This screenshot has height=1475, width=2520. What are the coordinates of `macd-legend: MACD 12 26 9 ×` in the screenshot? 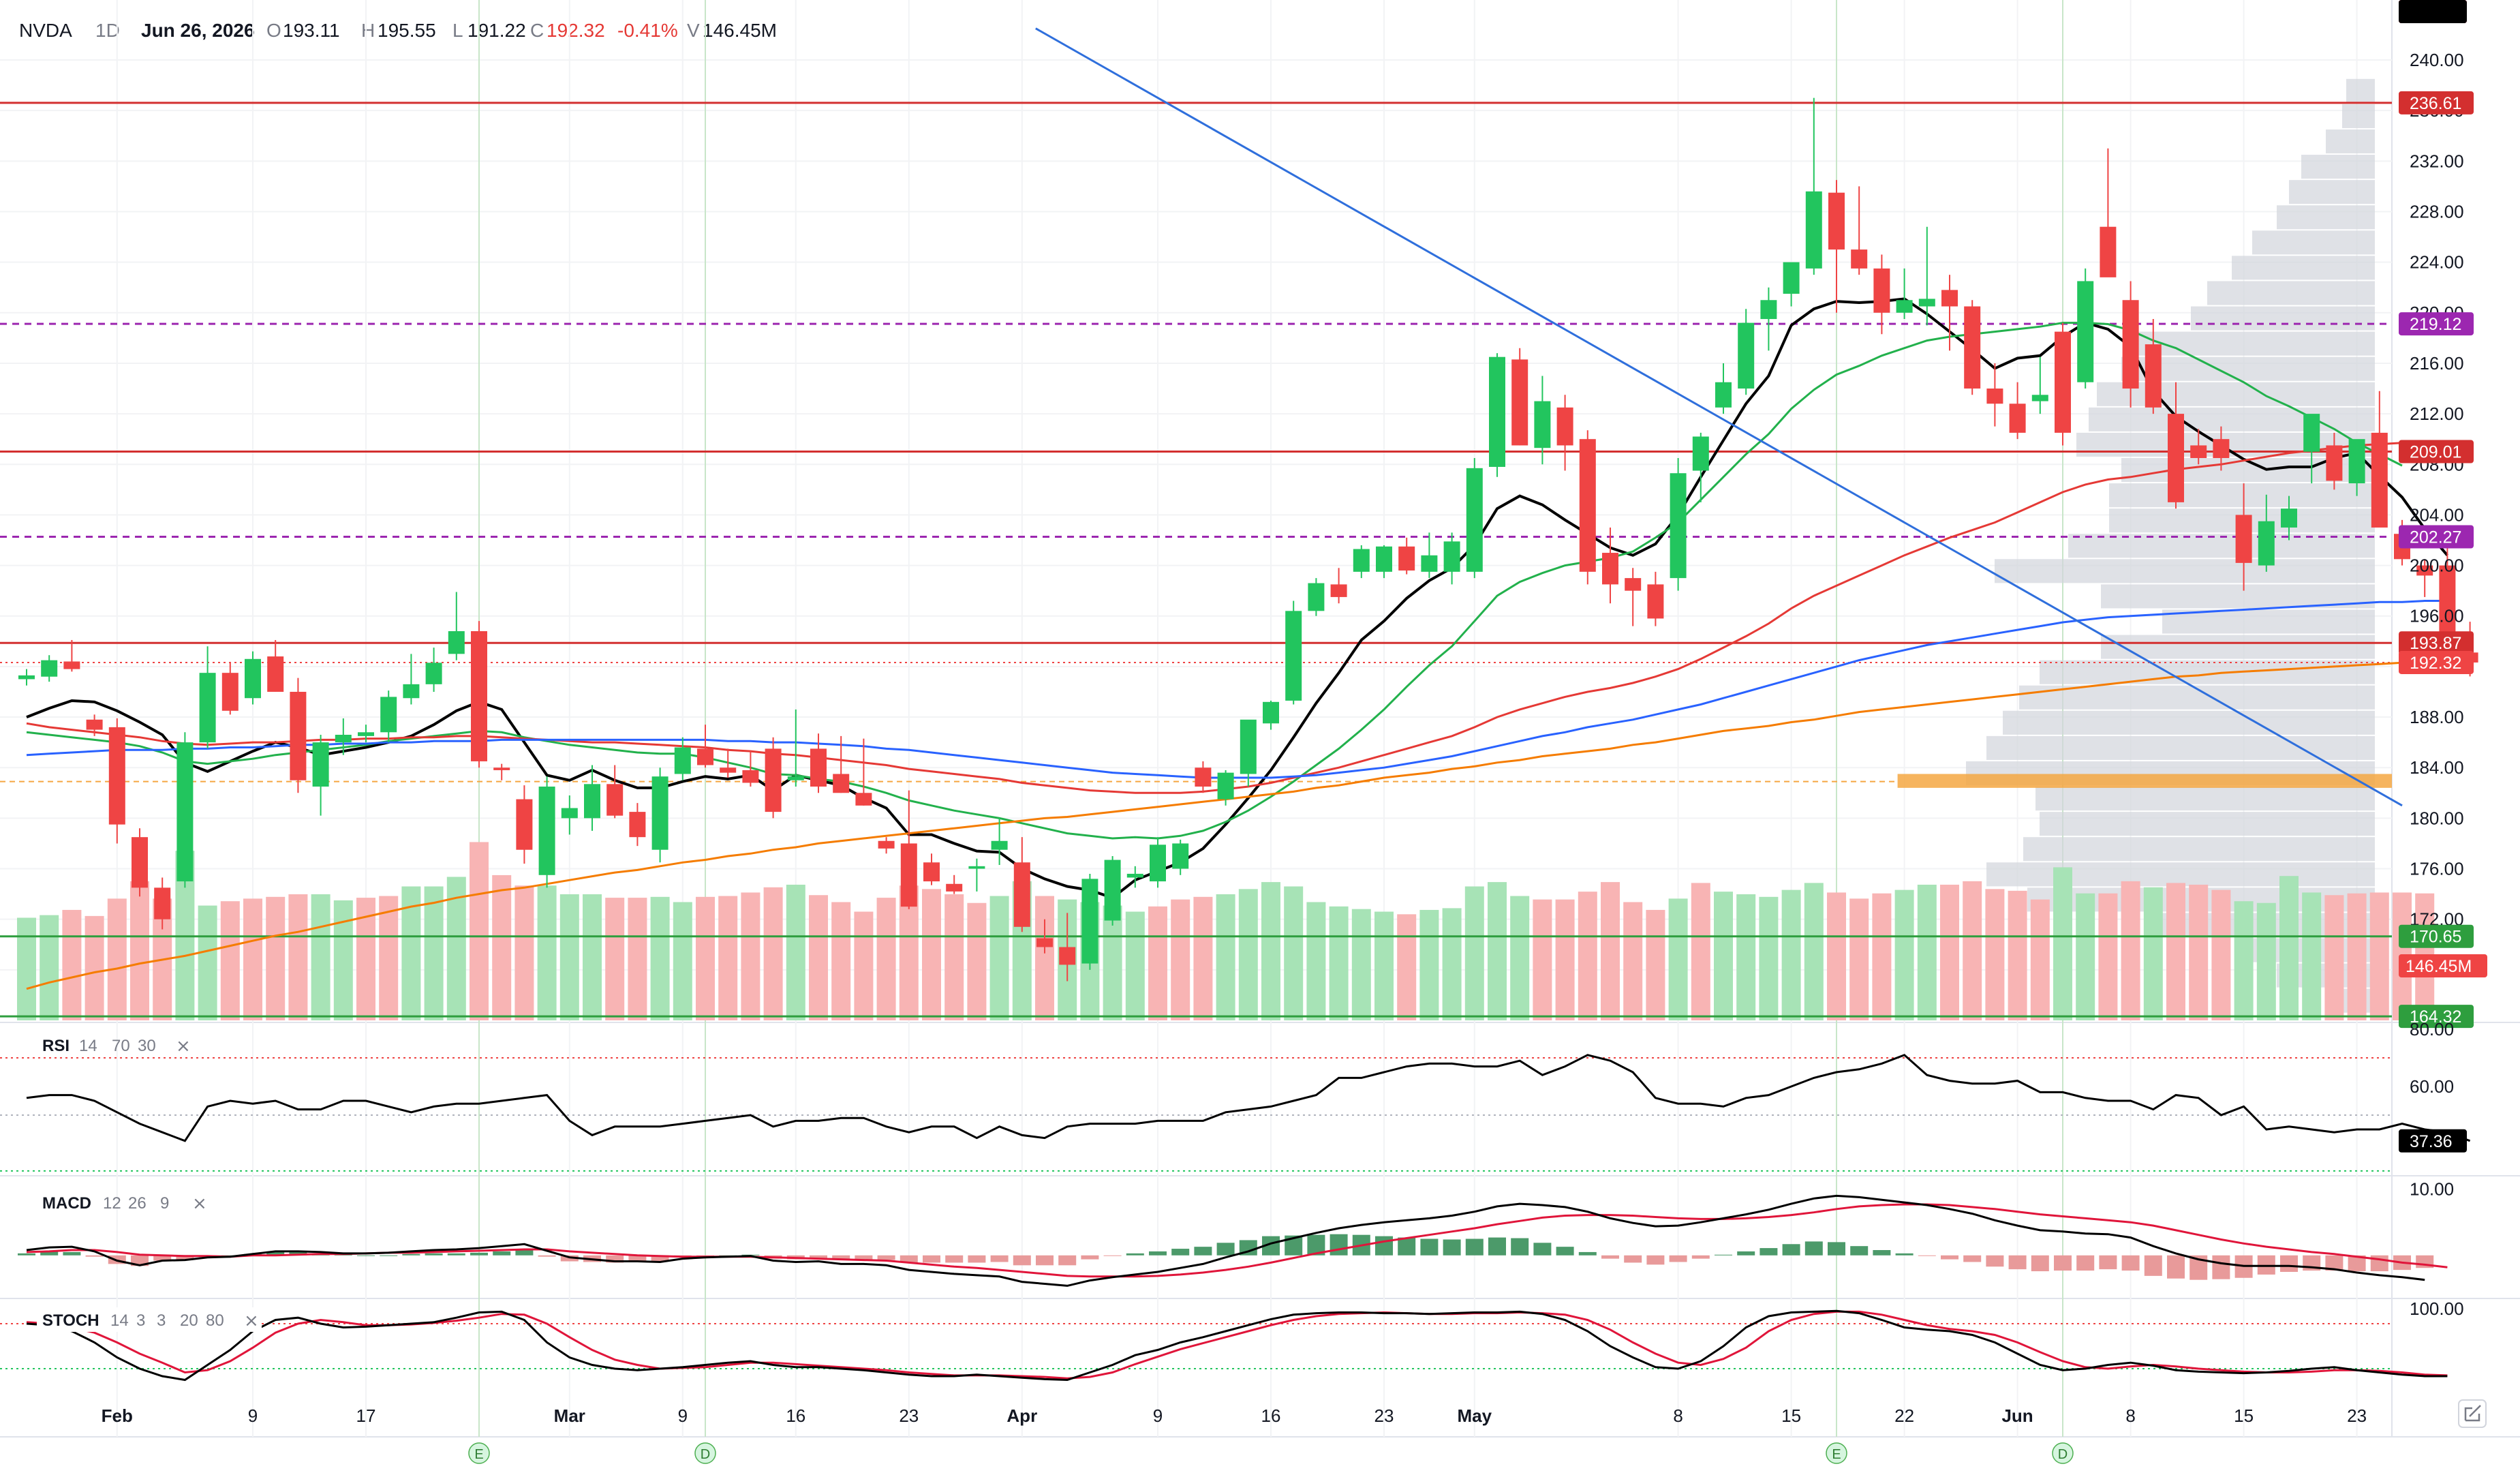 It's located at (124, 1203).